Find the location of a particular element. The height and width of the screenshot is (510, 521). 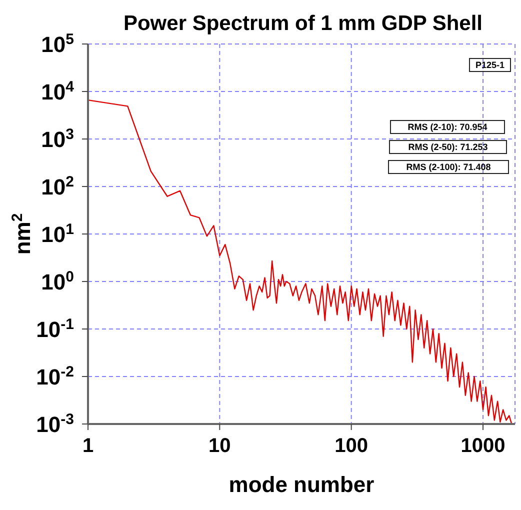

y-tick-label: 10$^{5}$ is located at coordinates (57, 43).